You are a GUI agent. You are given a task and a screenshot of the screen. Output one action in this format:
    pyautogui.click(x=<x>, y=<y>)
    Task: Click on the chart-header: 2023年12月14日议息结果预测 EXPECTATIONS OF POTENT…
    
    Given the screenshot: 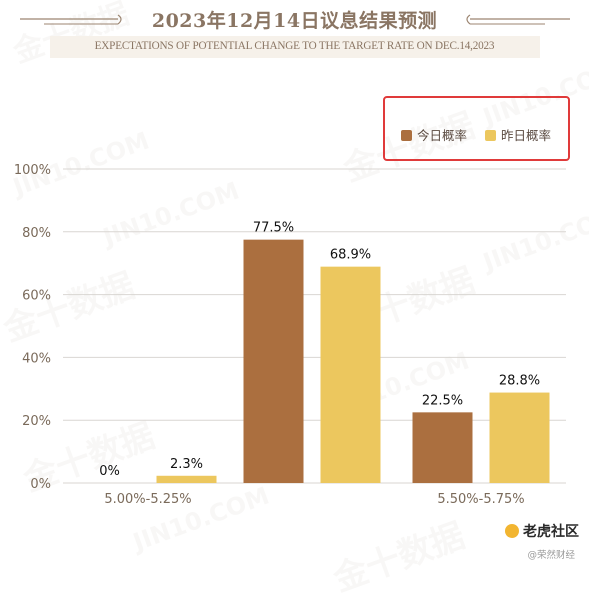 What is the action you would take?
    pyautogui.click(x=294, y=33)
    